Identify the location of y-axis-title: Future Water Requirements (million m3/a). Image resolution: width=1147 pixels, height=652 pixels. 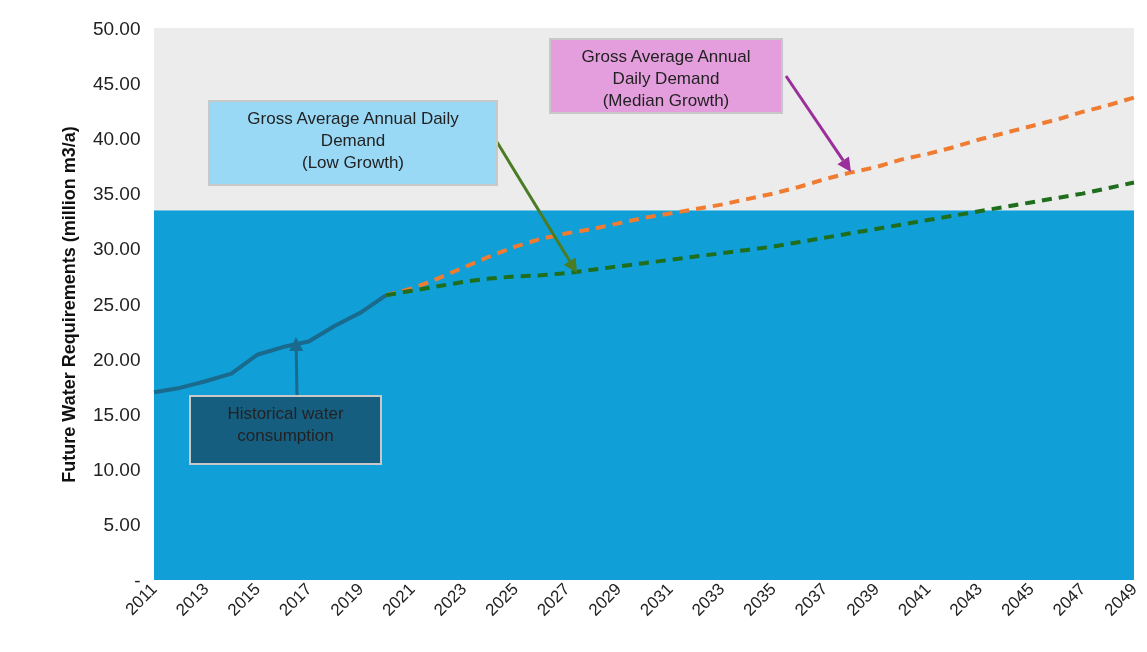
(68, 304).